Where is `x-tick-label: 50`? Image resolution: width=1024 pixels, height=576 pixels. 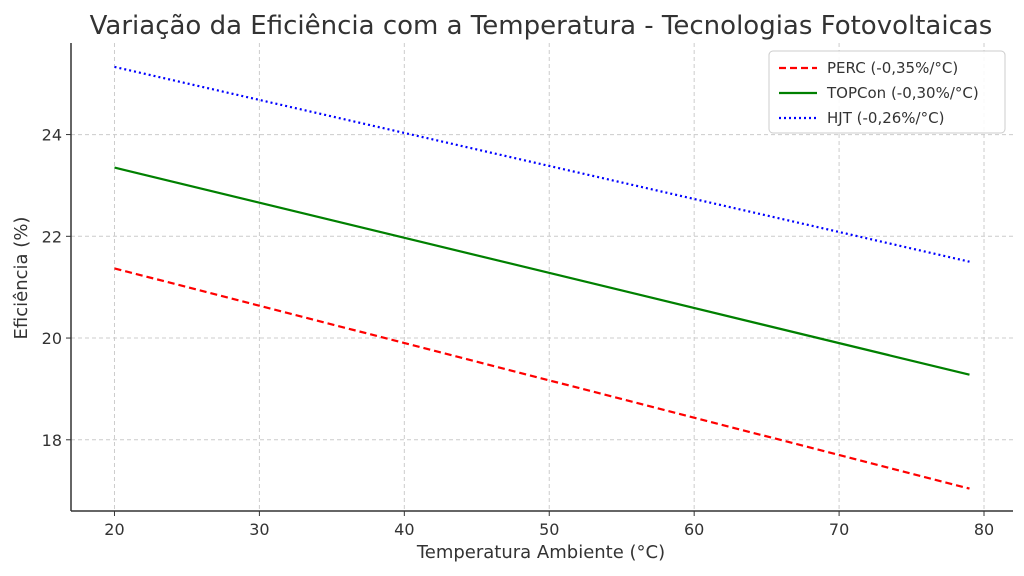
x-tick-label: 50 is located at coordinates (549, 529).